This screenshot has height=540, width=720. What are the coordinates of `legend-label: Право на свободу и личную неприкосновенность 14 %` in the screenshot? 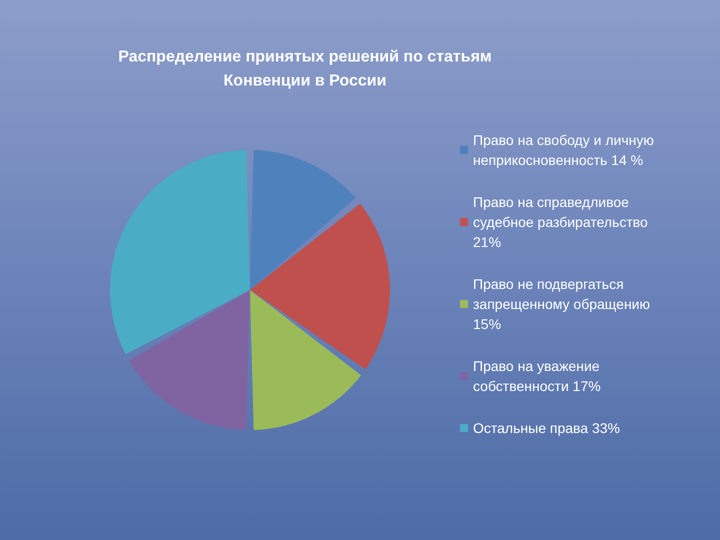 It's located at (563, 150).